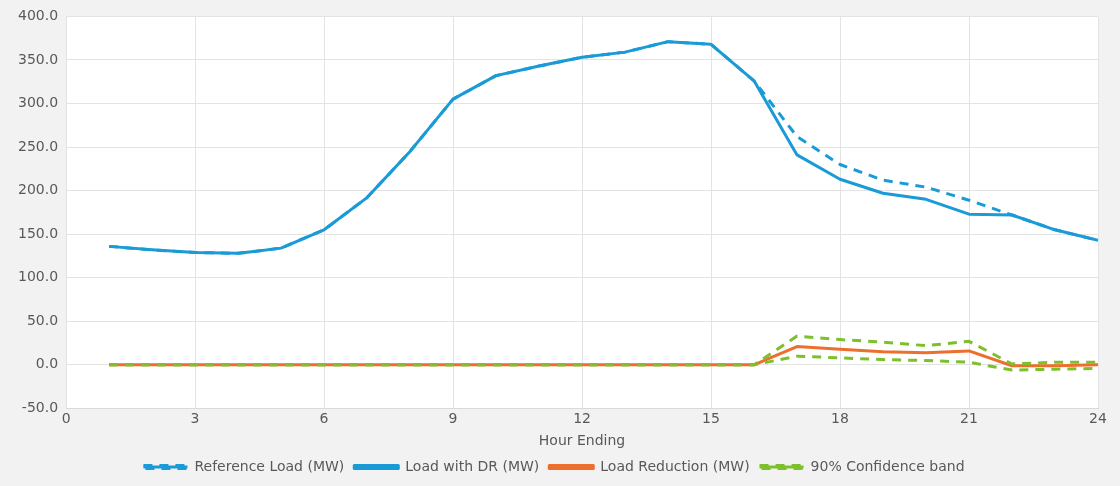 Image resolution: width=1120 pixels, height=486 pixels. Describe the element at coordinates (38, 276) in the screenshot. I see `y-tick-label: 100.0` at that location.